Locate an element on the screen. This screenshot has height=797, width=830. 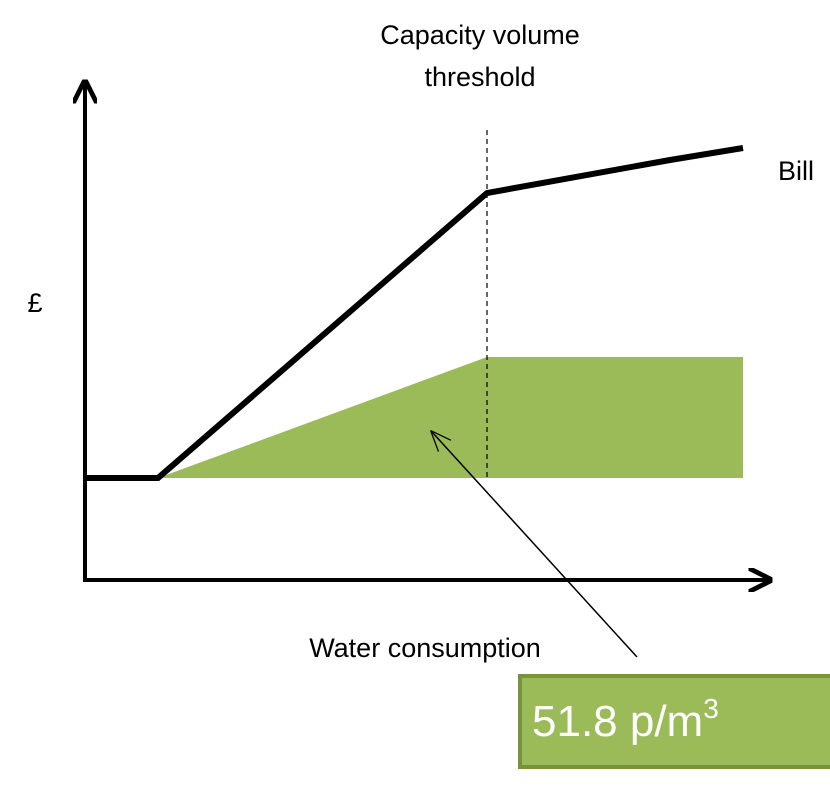
price-box is located at coordinates (676, 721).